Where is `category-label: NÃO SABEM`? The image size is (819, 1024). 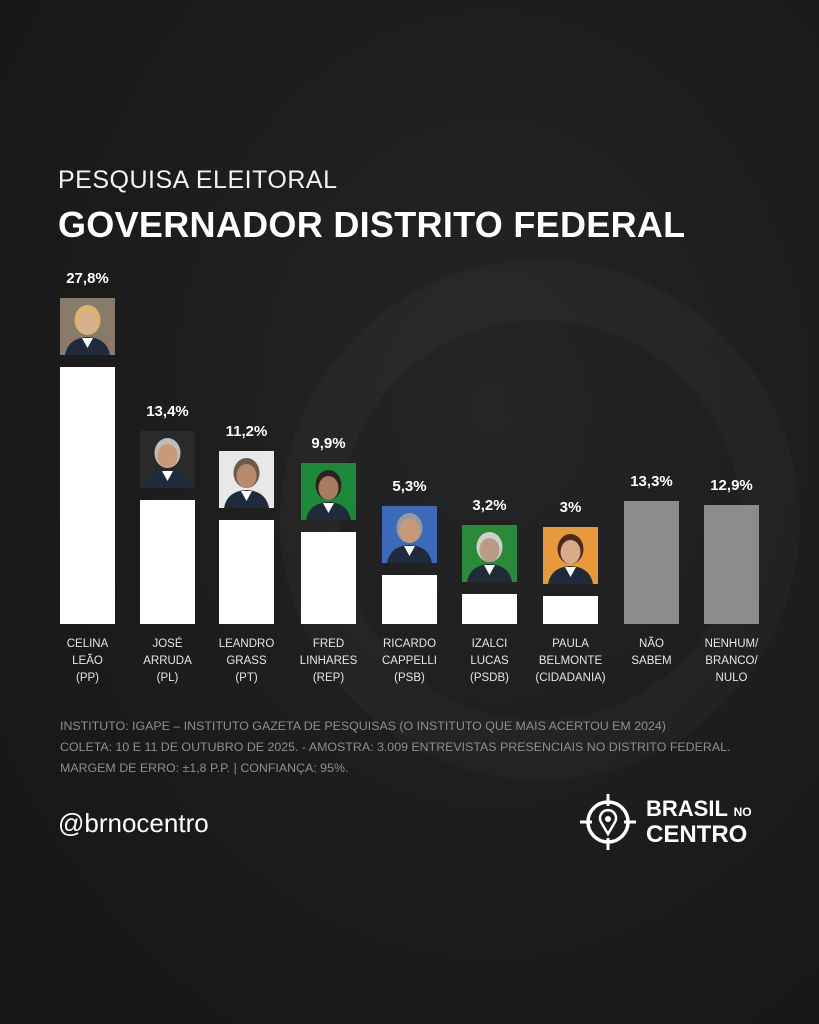
category-label: NÃO SABEM is located at coordinates (651, 652).